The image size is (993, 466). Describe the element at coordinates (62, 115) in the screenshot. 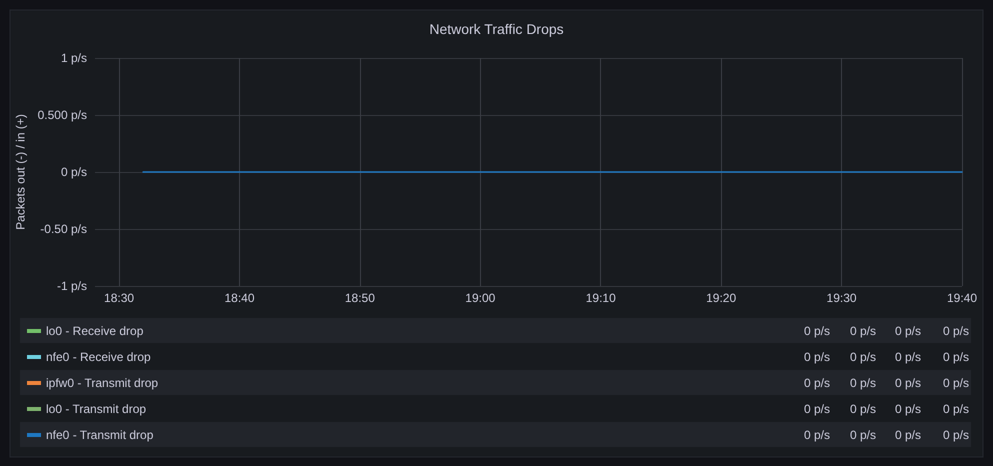

I see `y-tick-label: 0.500 p/s` at that location.